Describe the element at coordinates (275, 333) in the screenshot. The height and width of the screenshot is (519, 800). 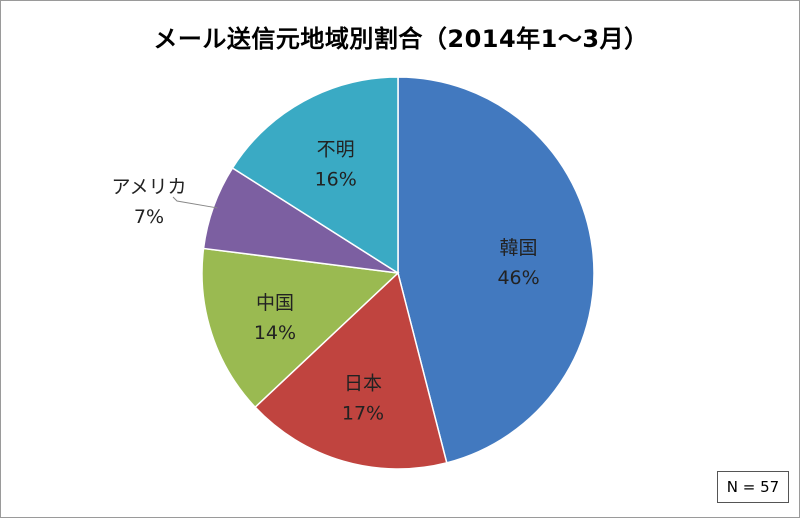
I see `slice-percent-label: 14%` at that location.